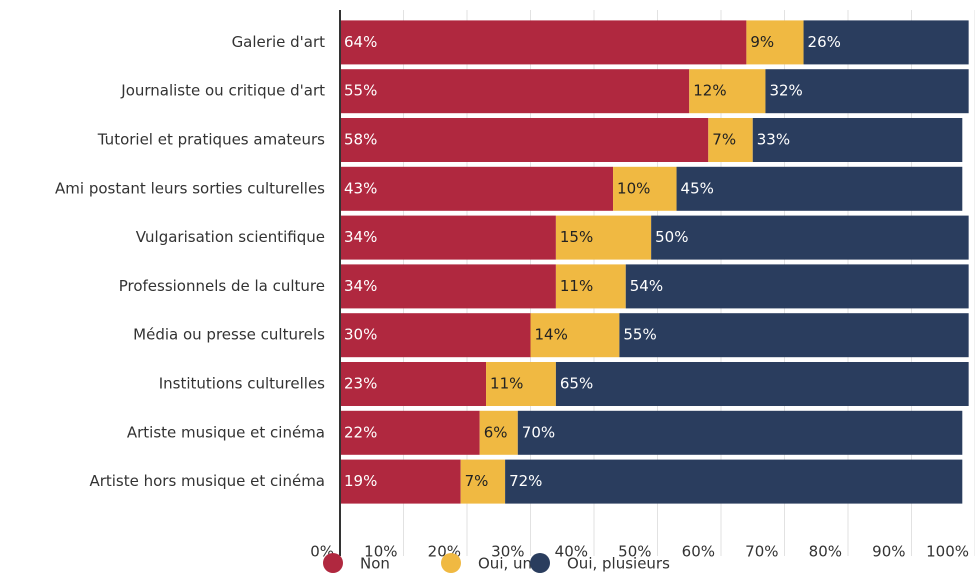  I want to click on data-label: 64%, so click(360, 42).